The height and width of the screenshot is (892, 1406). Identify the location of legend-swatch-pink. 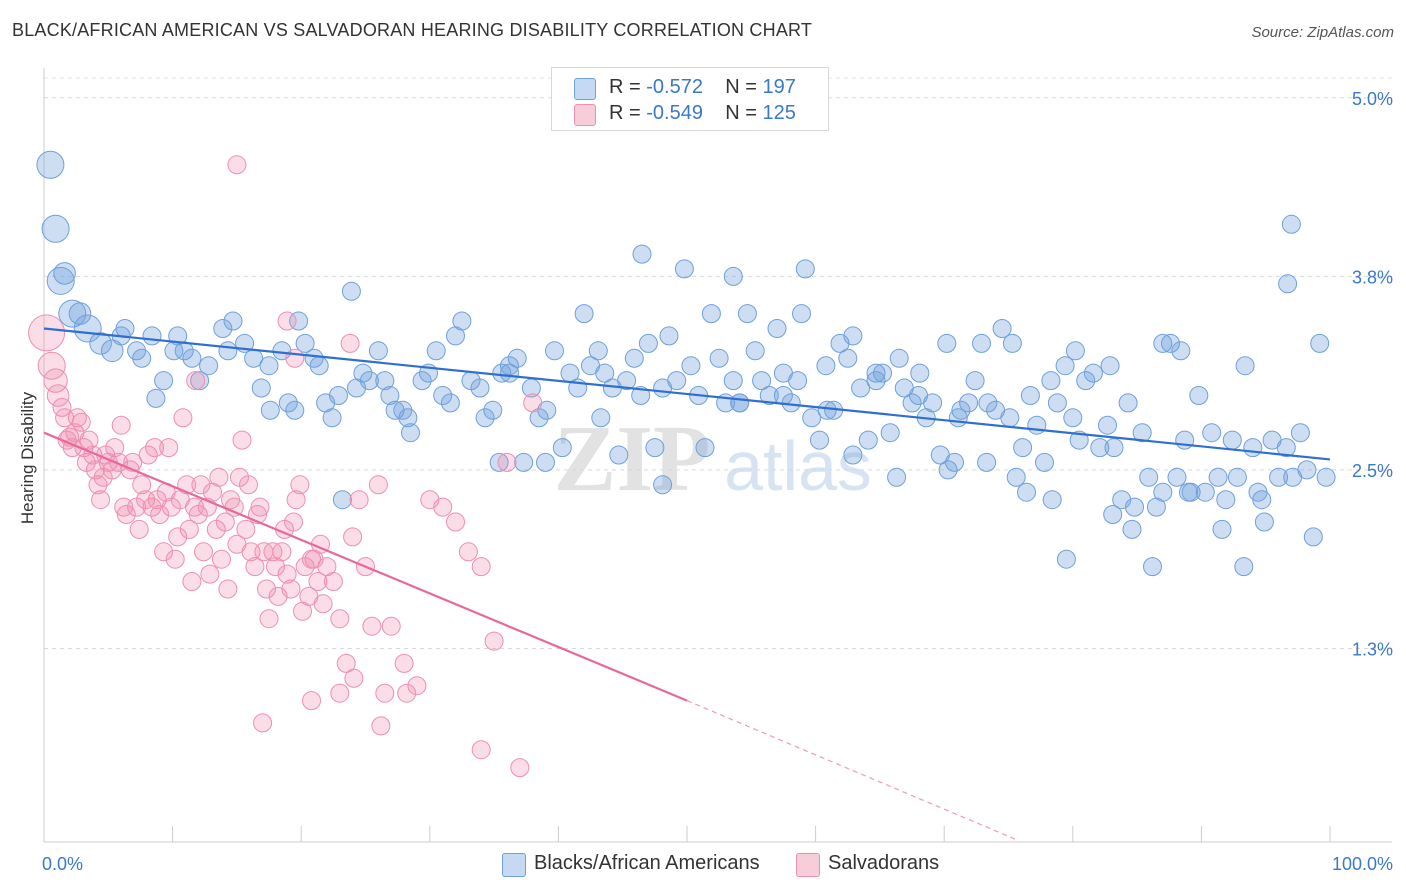
(585, 115).